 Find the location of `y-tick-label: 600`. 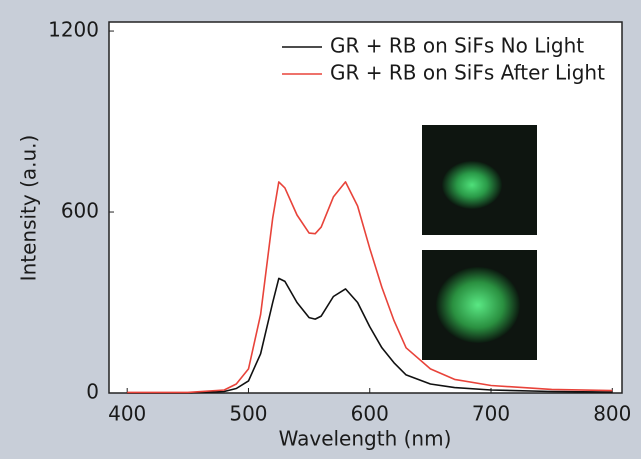

y-tick-label: 600 is located at coordinates (80, 211).